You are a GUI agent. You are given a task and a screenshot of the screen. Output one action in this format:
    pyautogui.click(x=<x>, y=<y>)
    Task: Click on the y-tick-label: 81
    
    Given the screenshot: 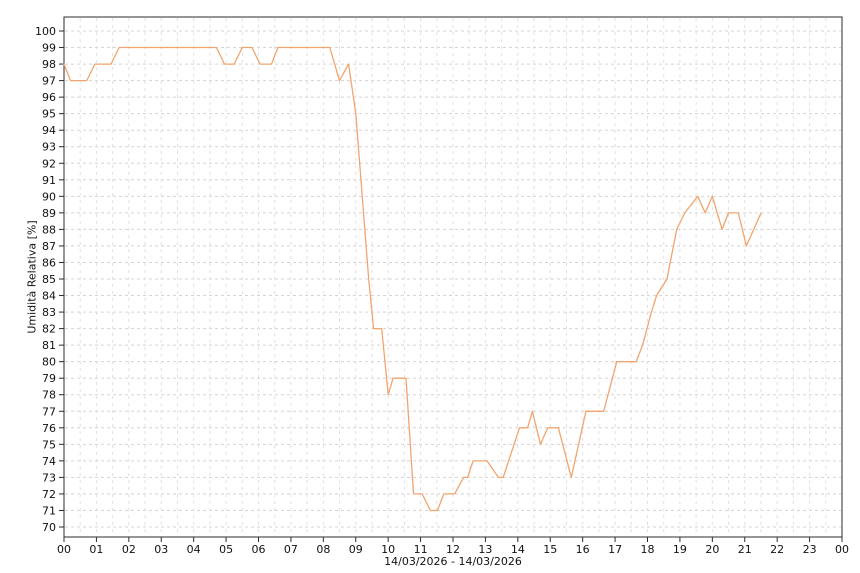 What is the action you would take?
    pyautogui.click(x=49, y=345)
    